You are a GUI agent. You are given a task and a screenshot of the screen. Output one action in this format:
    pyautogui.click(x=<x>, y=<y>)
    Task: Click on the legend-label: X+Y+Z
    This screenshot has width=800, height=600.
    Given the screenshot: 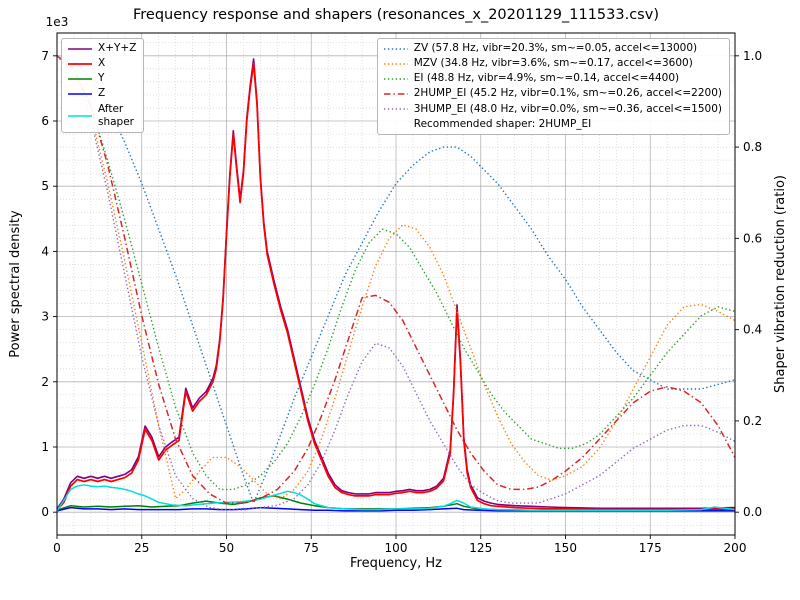 What is the action you would take?
    pyautogui.click(x=117, y=48)
    